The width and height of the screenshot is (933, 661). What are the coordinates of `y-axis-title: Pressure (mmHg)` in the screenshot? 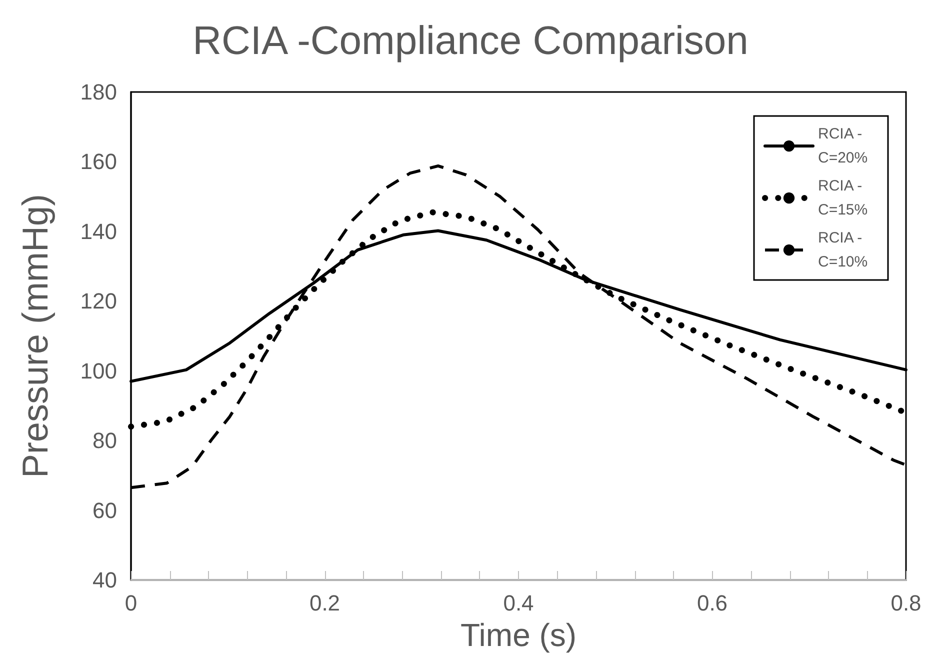 It's located at (35, 336).